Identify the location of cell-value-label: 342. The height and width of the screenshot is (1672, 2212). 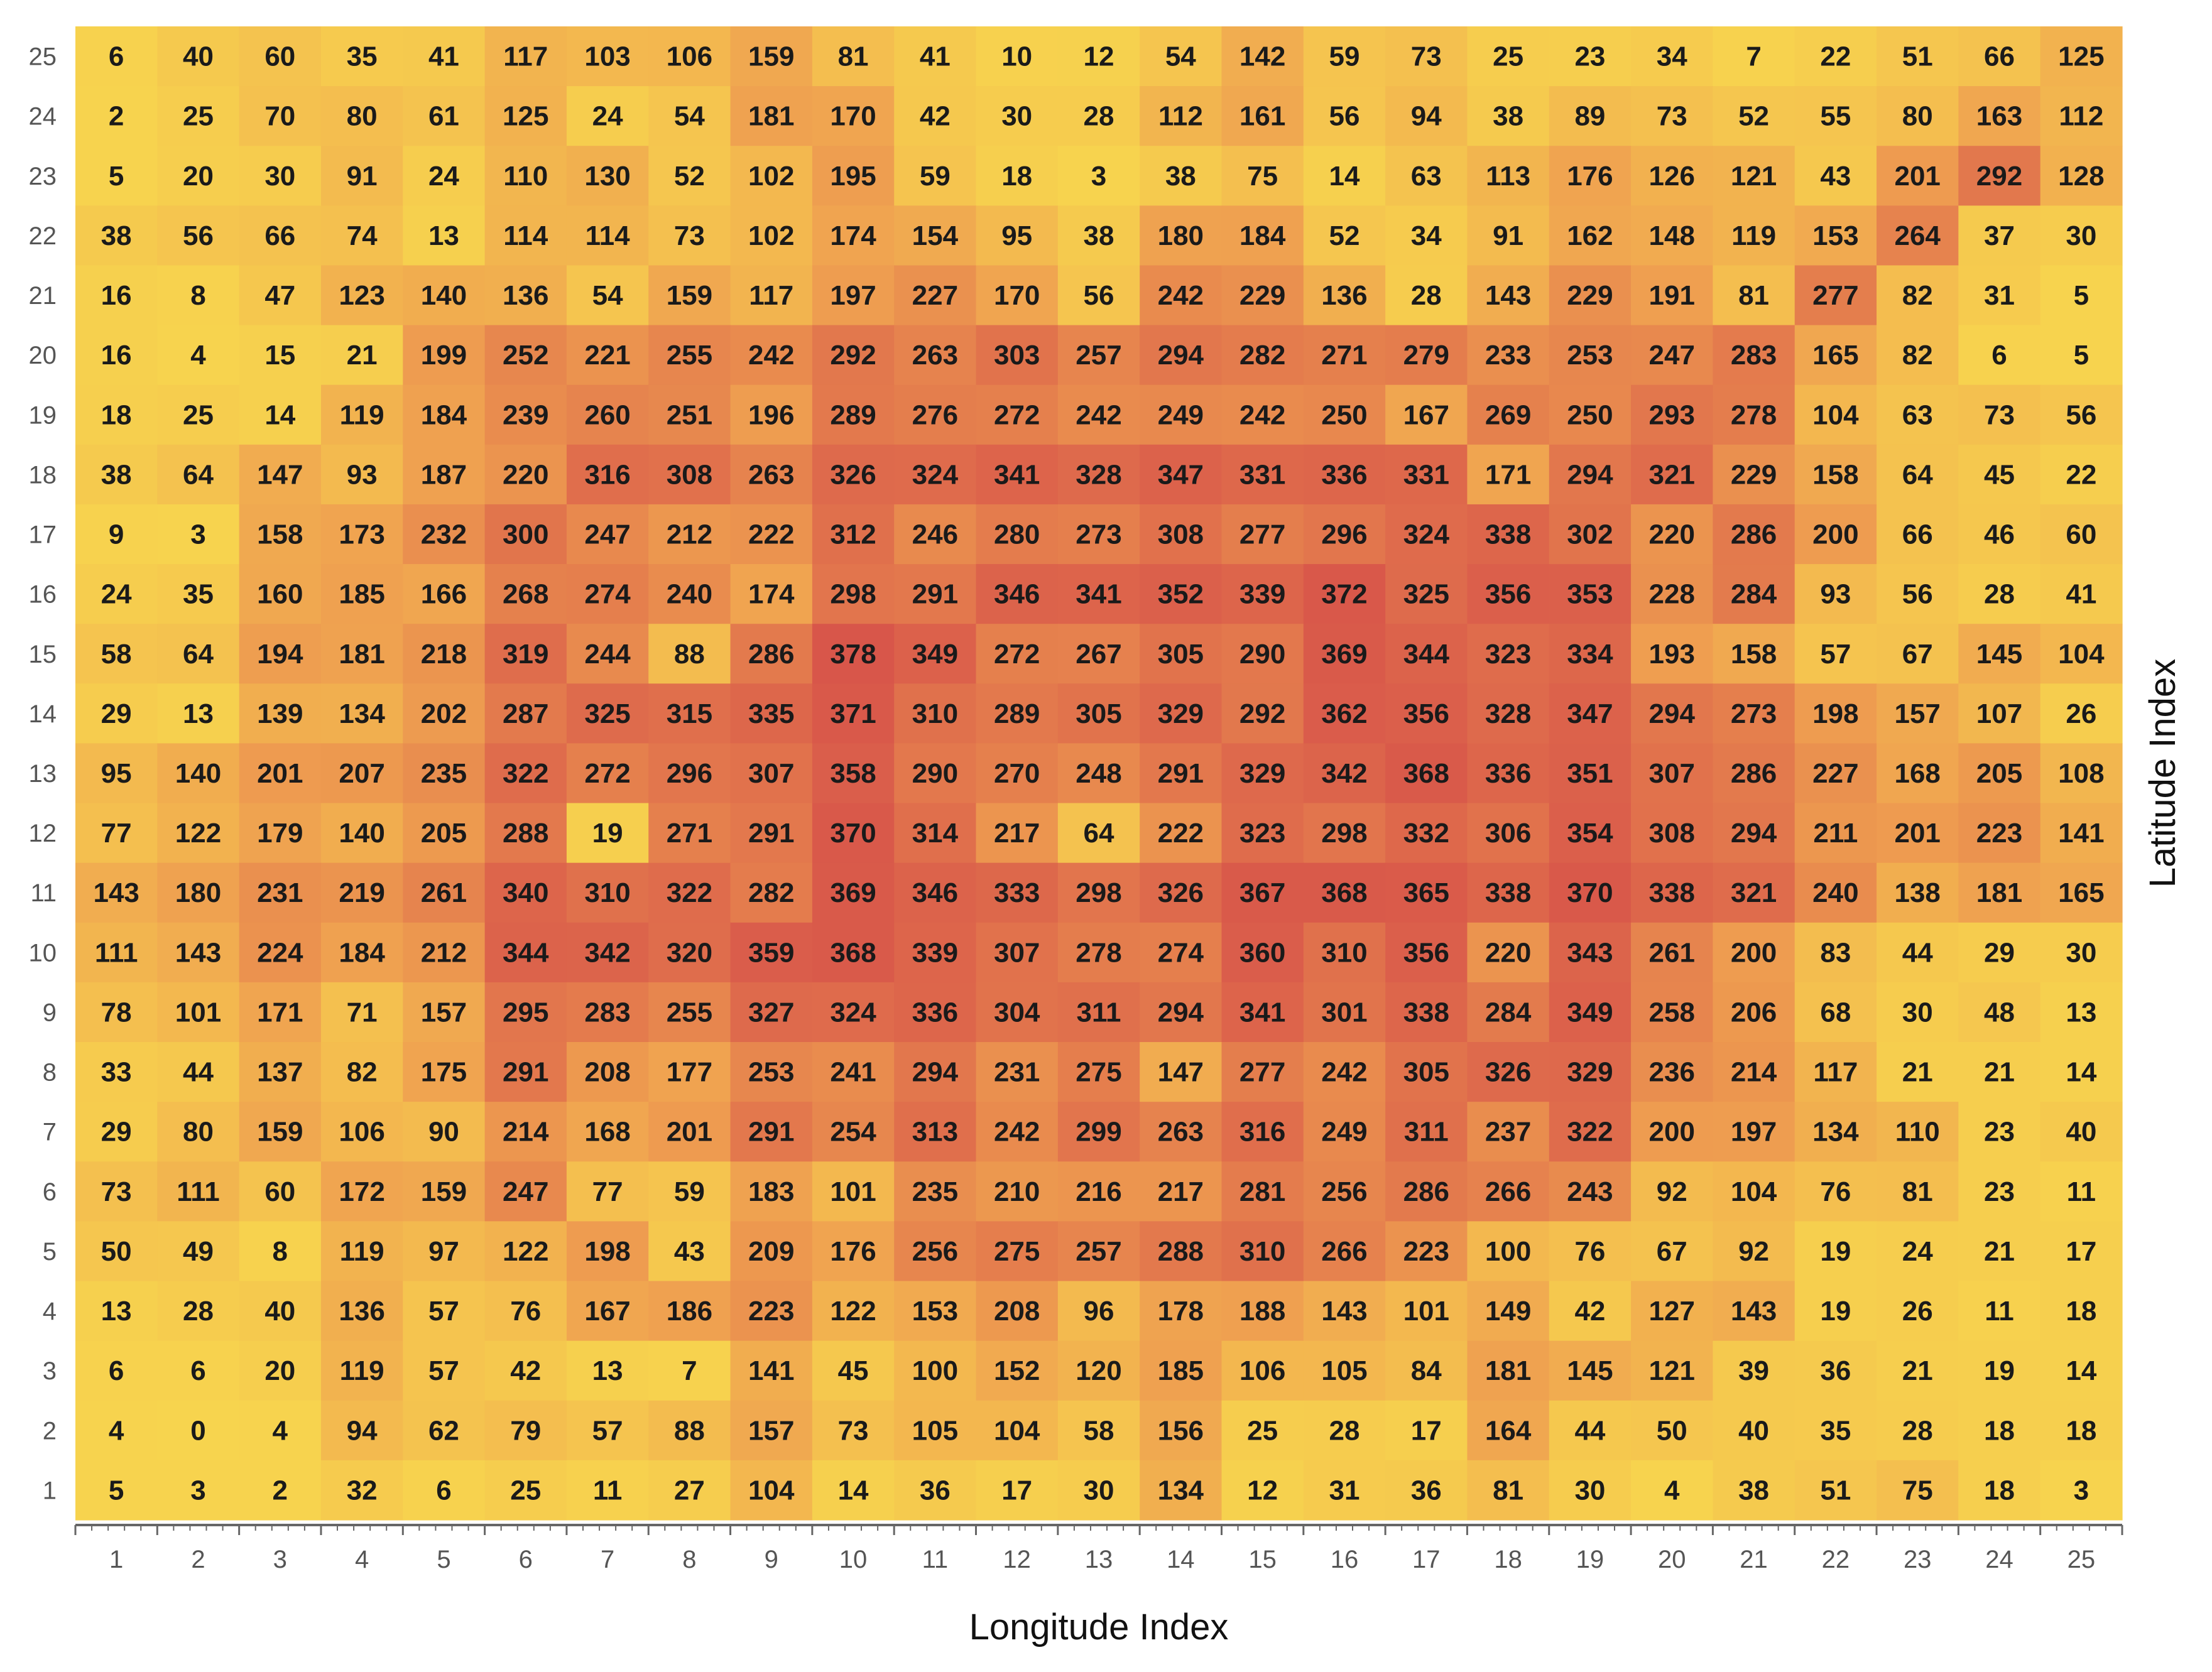
(1344, 773).